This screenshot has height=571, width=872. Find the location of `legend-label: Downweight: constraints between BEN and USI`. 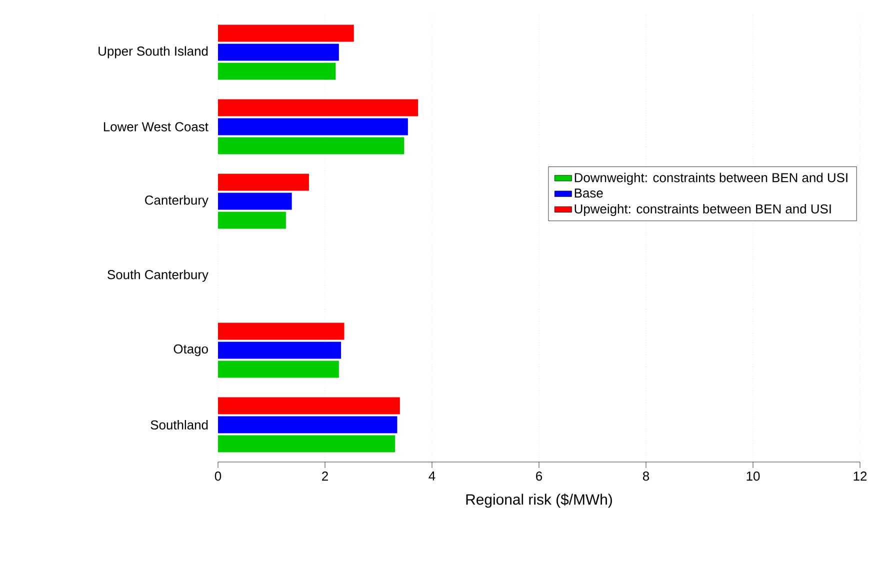

legend-label: Downweight: constraints between BEN and USI is located at coordinates (711, 178).